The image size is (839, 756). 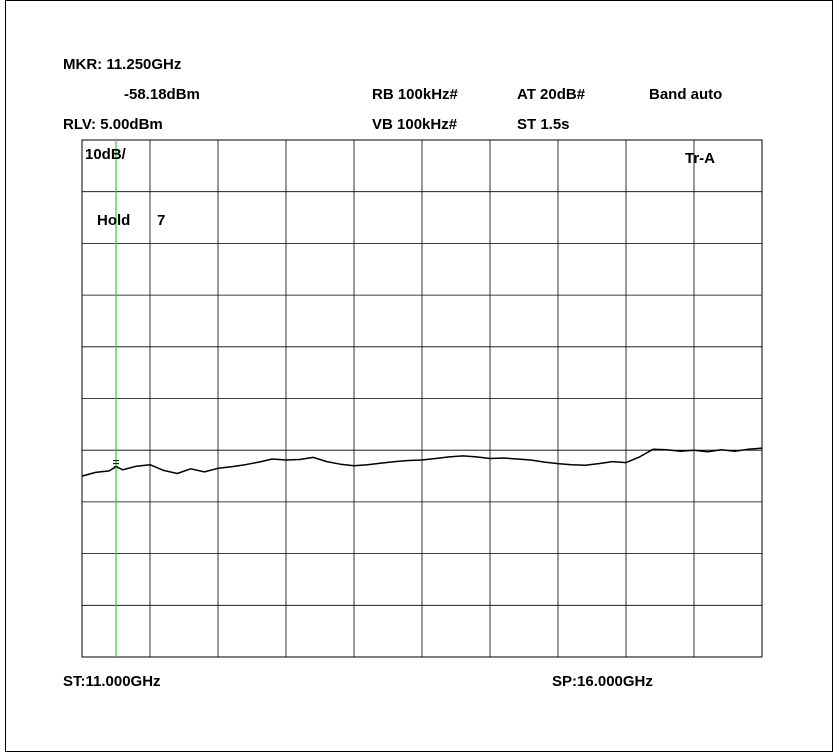 What do you see at coordinates (114, 220) in the screenshot?
I see `hold-label: Hold` at bounding box center [114, 220].